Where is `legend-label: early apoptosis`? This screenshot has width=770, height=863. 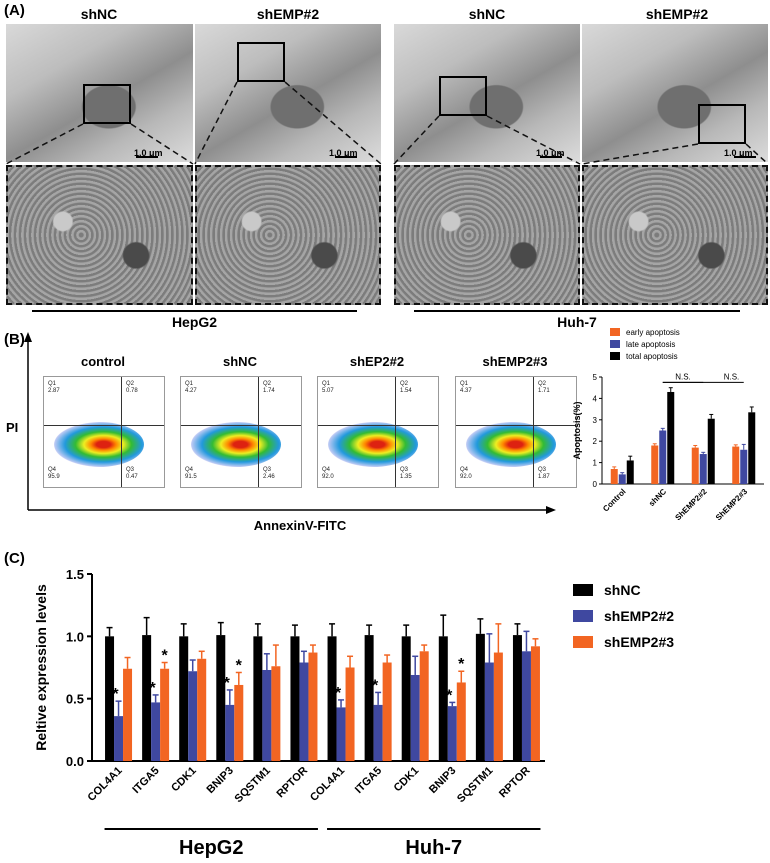
legend-label: early apoptosis is located at coordinates (653, 332).